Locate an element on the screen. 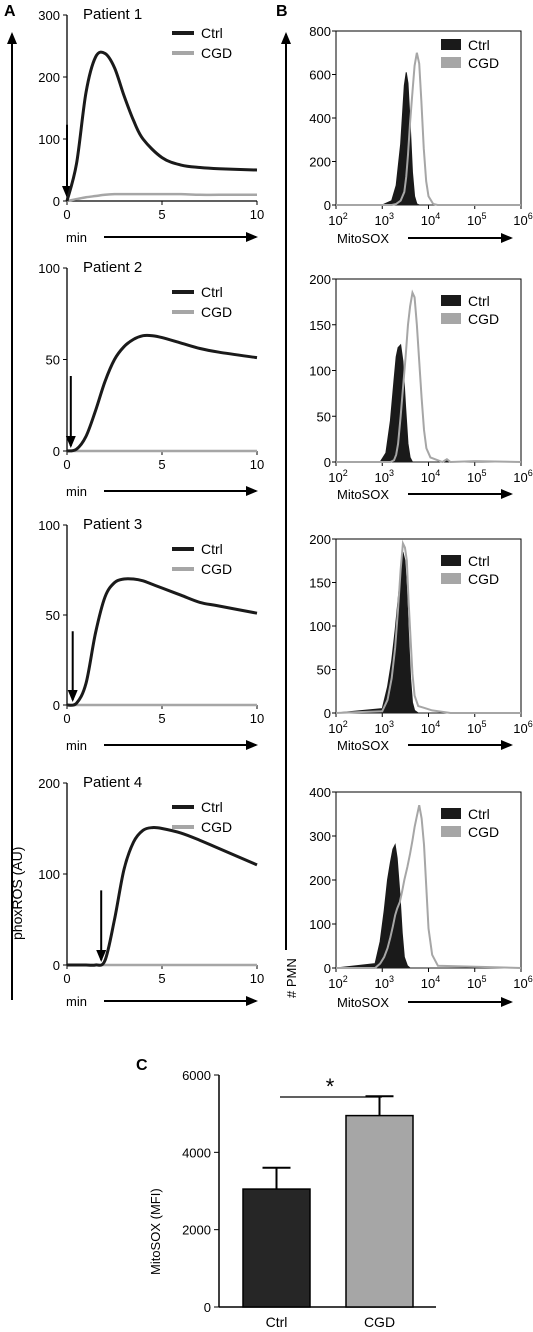 The height and width of the screenshot is (1332, 533). b3-ytick-label: 50 is located at coordinates (324, 670).